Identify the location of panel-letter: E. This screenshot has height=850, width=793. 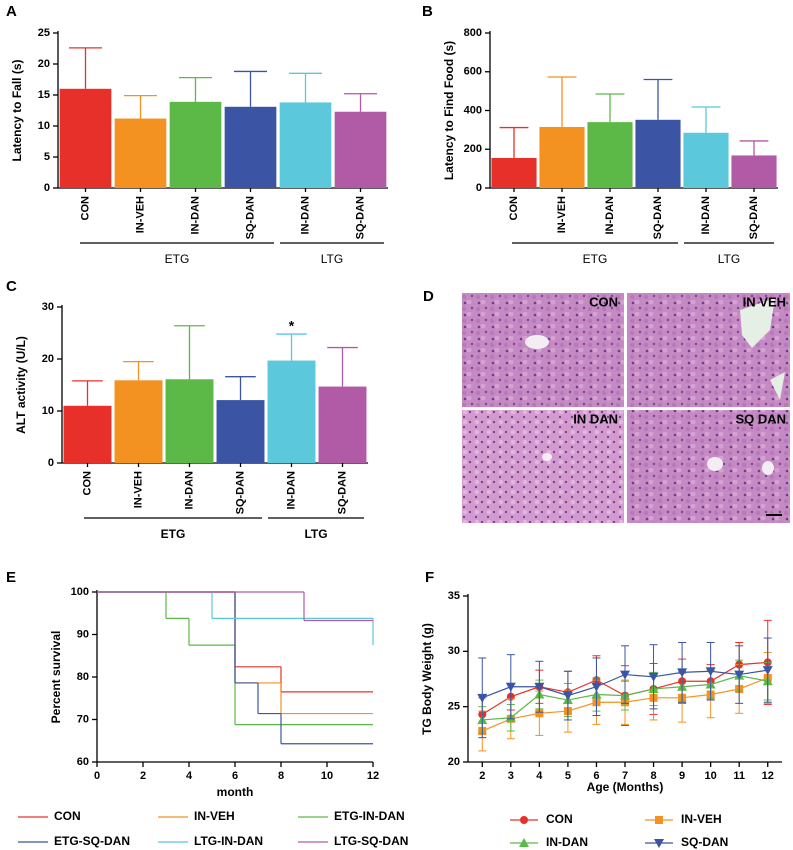
(11, 577).